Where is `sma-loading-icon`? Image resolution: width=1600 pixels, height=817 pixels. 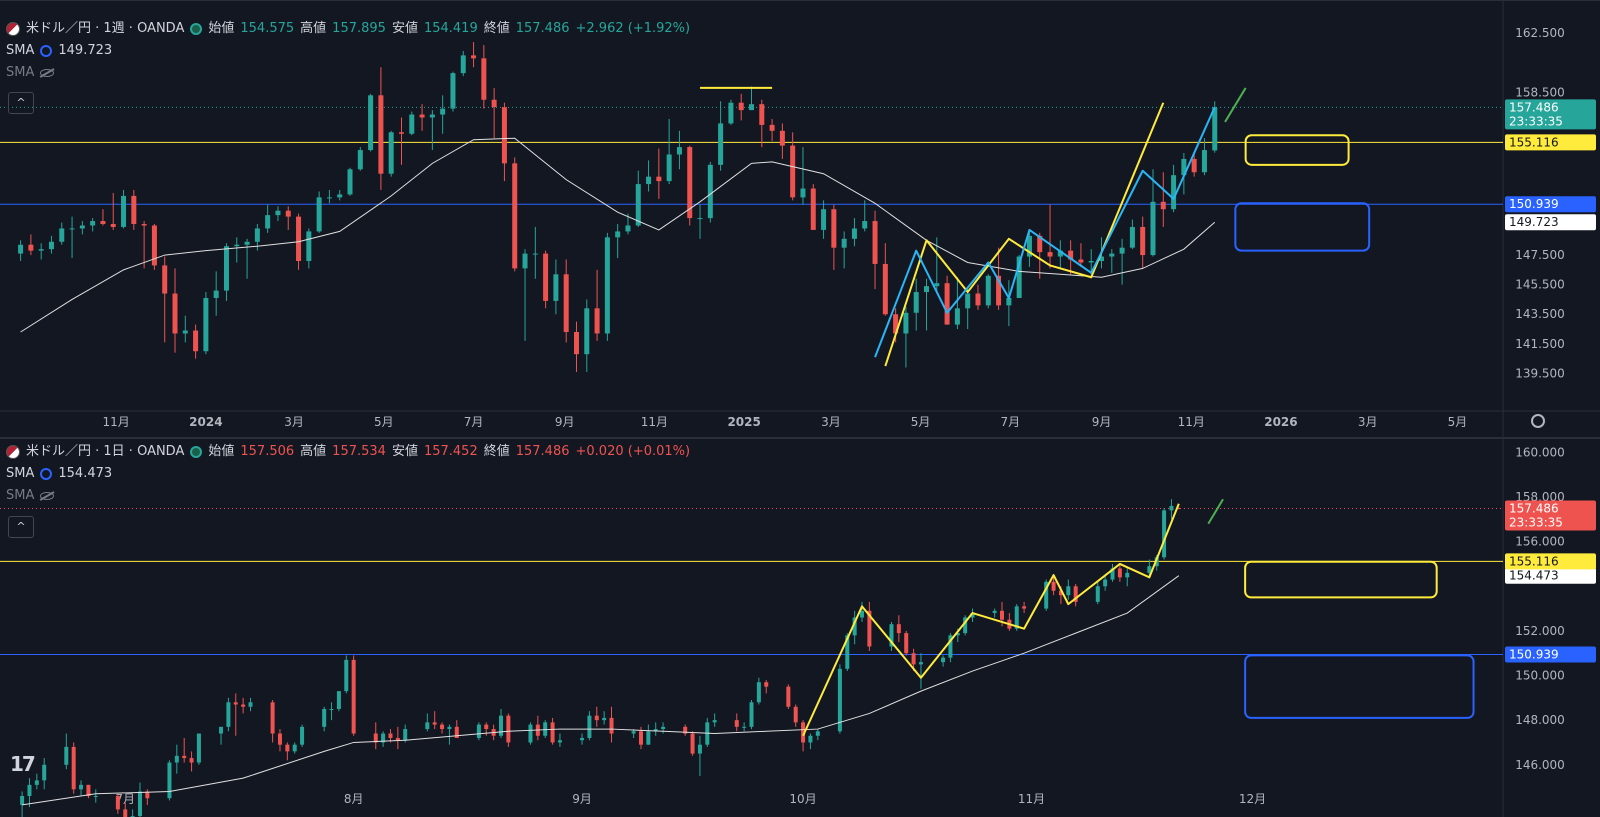
sma-loading-icon is located at coordinates (46, 51).